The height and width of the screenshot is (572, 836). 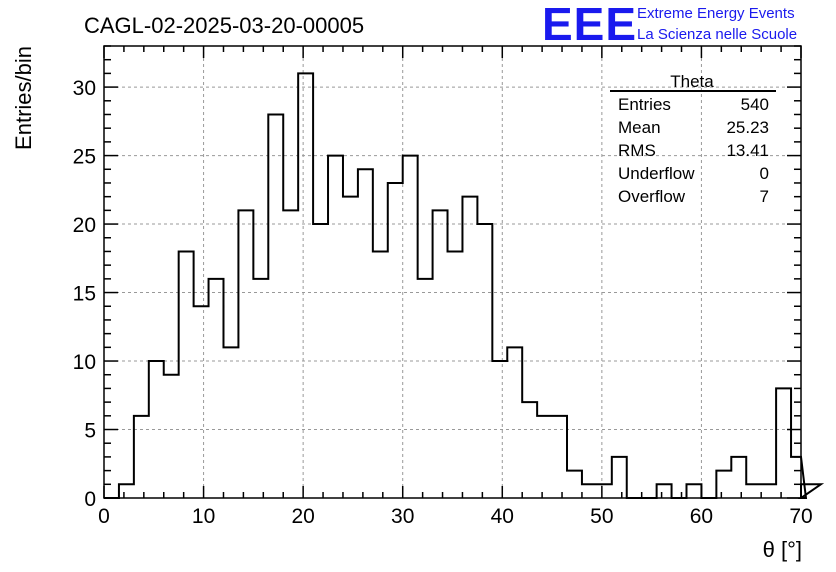 What do you see at coordinates (747, 150) in the screenshot?
I see `stats-value: 13.41` at bounding box center [747, 150].